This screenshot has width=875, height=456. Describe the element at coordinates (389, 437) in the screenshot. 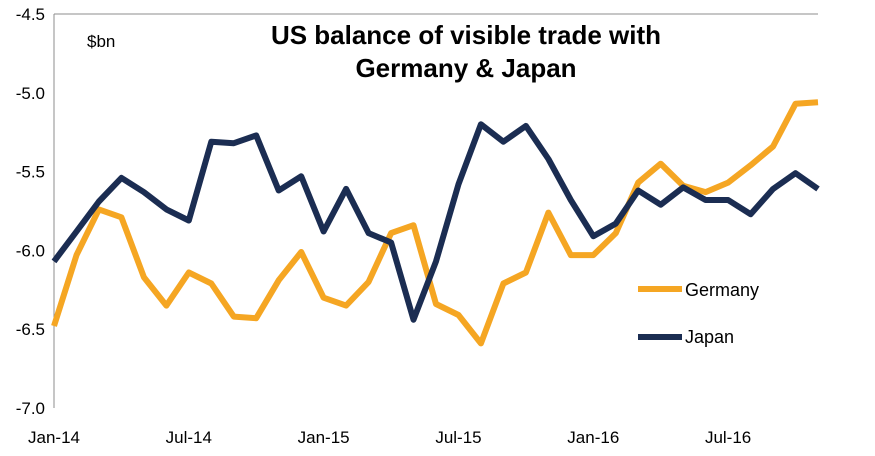

I see `x-axis-ticks: Jan-14 Jul-14 Jan-15 Jul-15 Jan-16 Jul-16` at that location.